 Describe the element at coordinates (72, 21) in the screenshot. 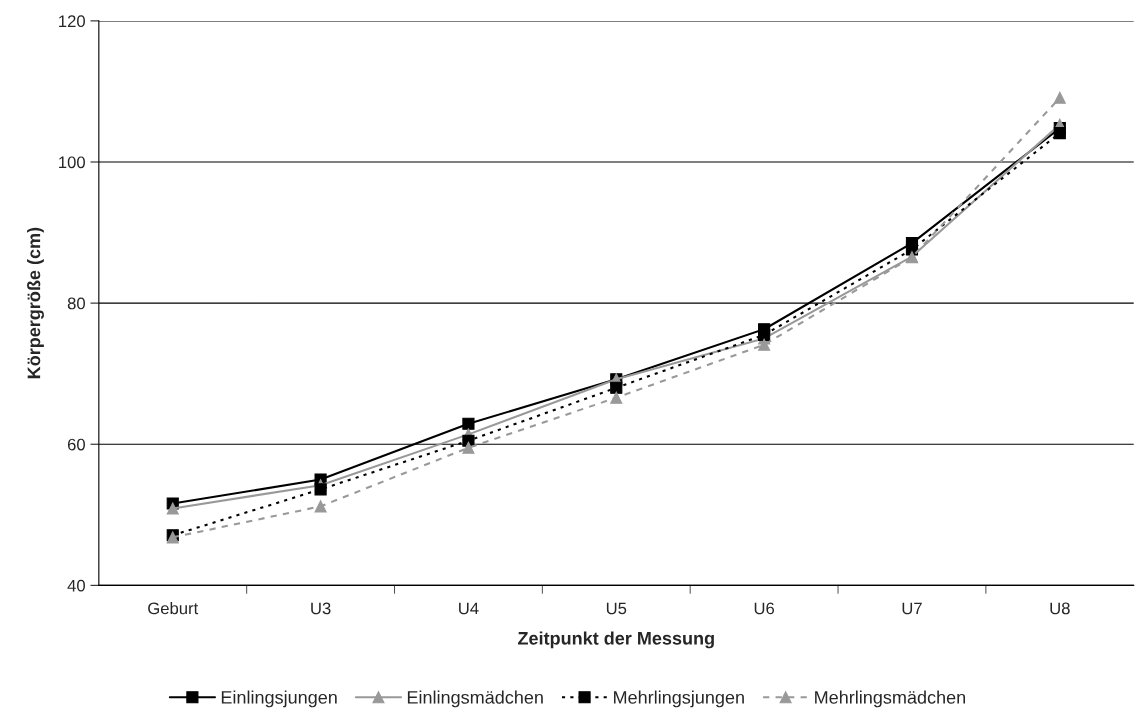

I see `y-tick-label: 120` at that location.